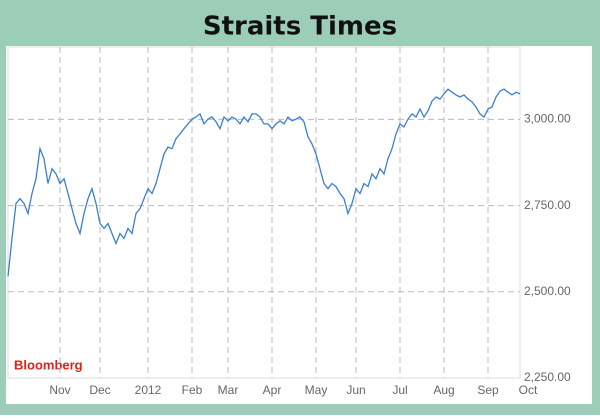 This screenshot has height=420, width=600. Describe the element at coordinates (547, 119) in the screenshot. I see `y-tick-label: 3,000.00` at that location.